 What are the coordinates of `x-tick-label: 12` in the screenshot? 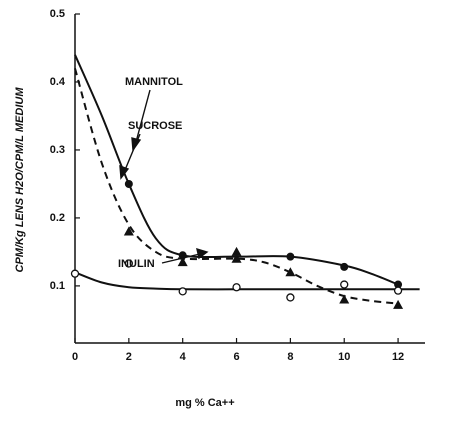 It's located at (398, 357).